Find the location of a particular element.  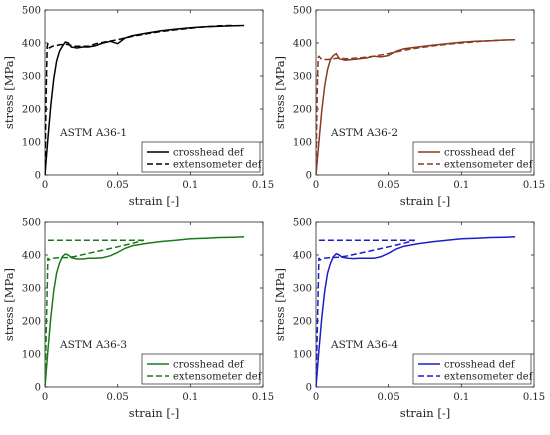

specimen-annotation: ASTM A36-3 is located at coordinates (93, 345).